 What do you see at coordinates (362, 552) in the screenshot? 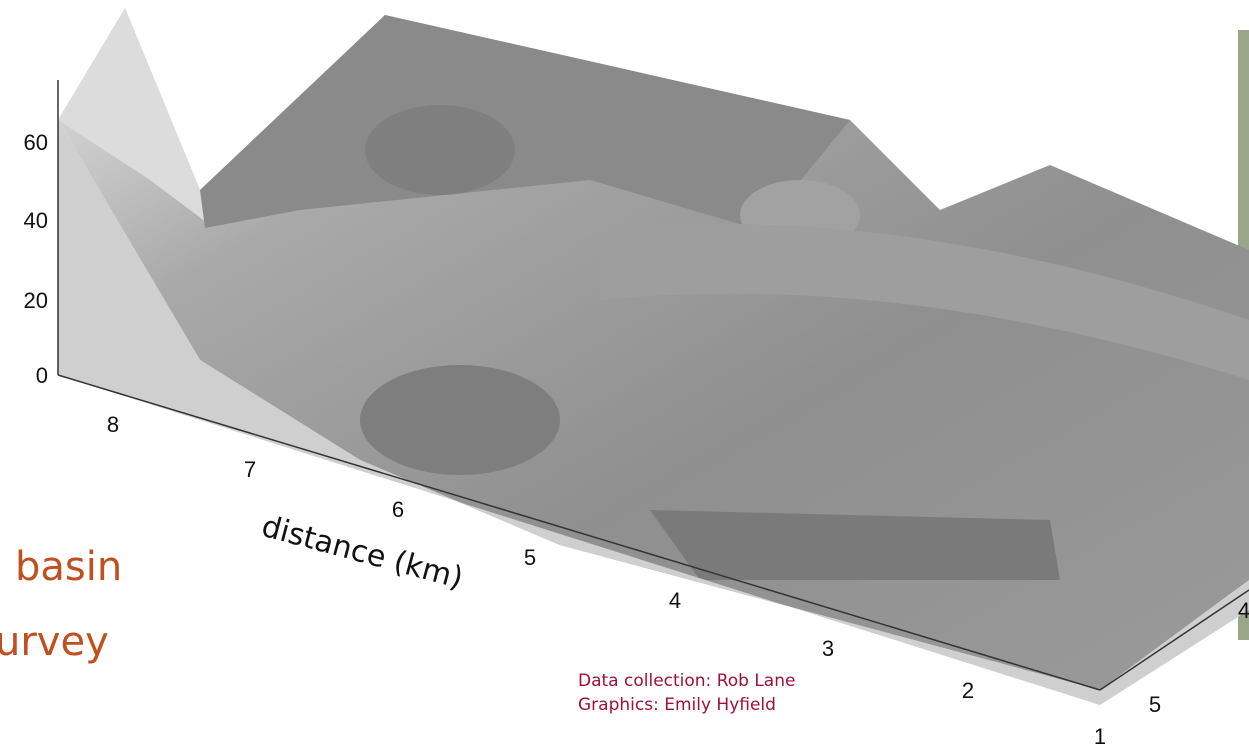
I see `axis-label: distance (km)` at bounding box center [362, 552].